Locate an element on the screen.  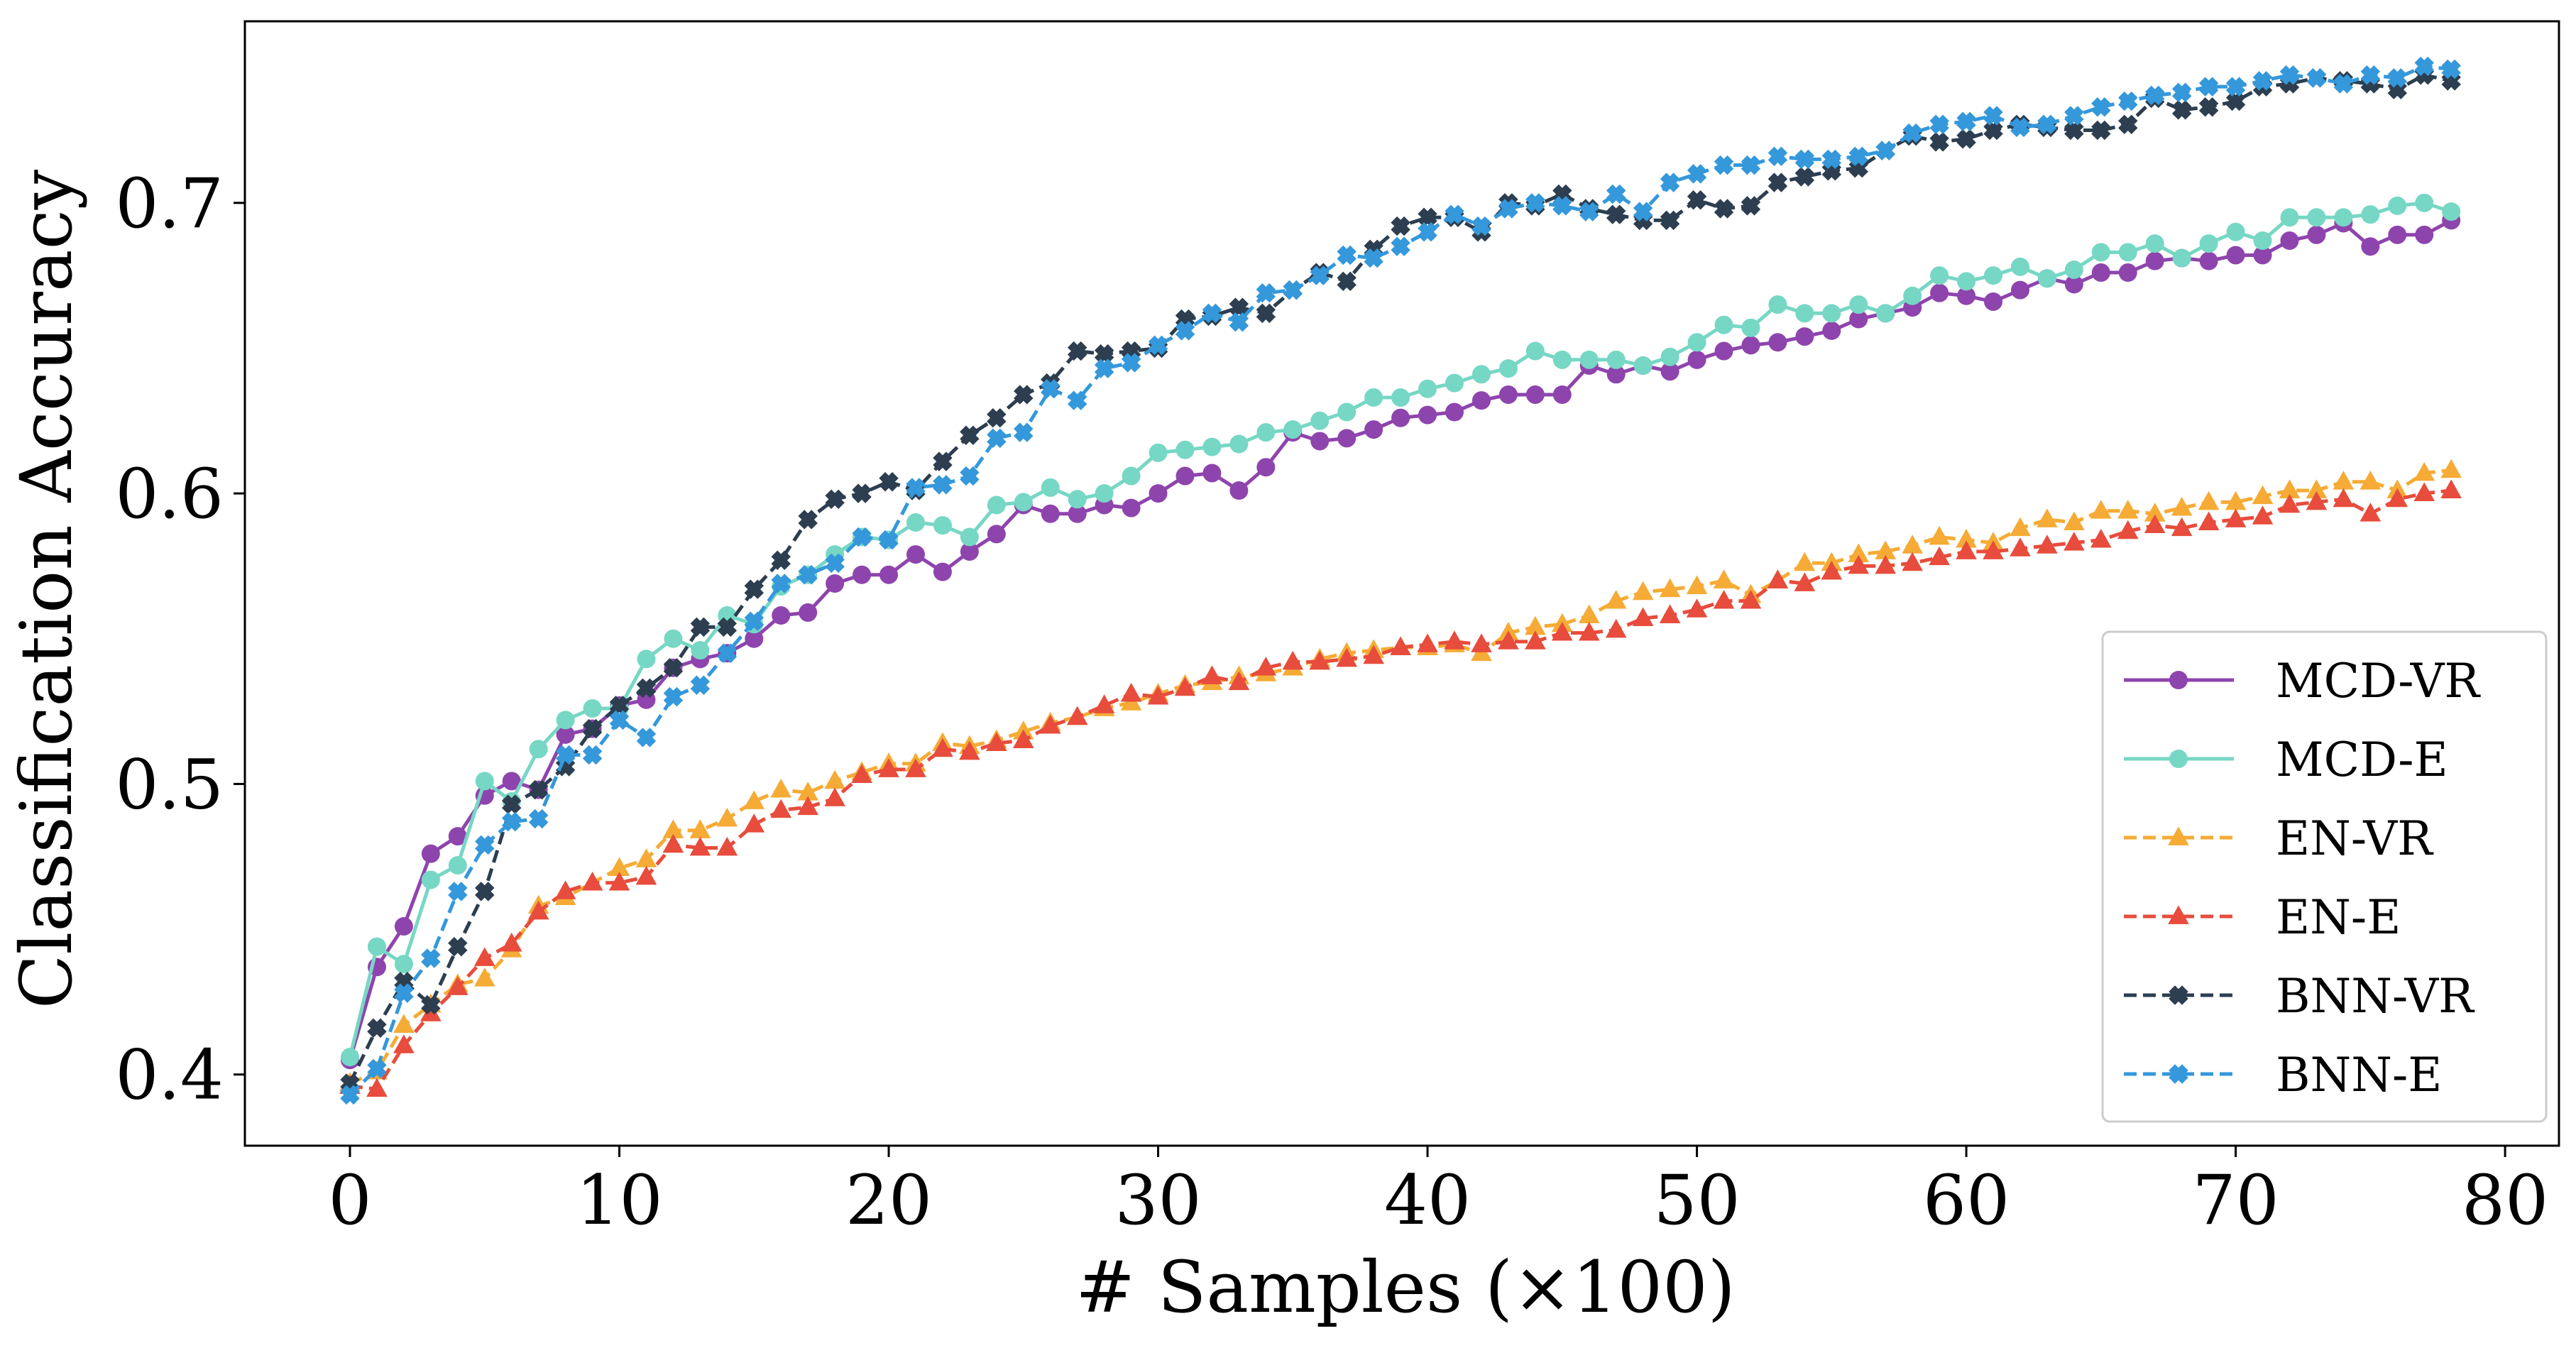
x-tick-label: 40 is located at coordinates (1427, 1200).